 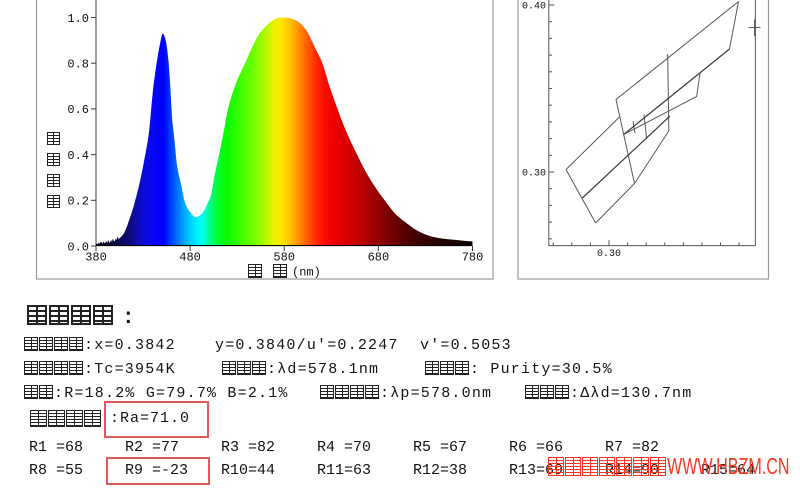 What do you see at coordinates (534, 7) in the screenshot?
I see `svg-text: 0.40` at bounding box center [534, 7].